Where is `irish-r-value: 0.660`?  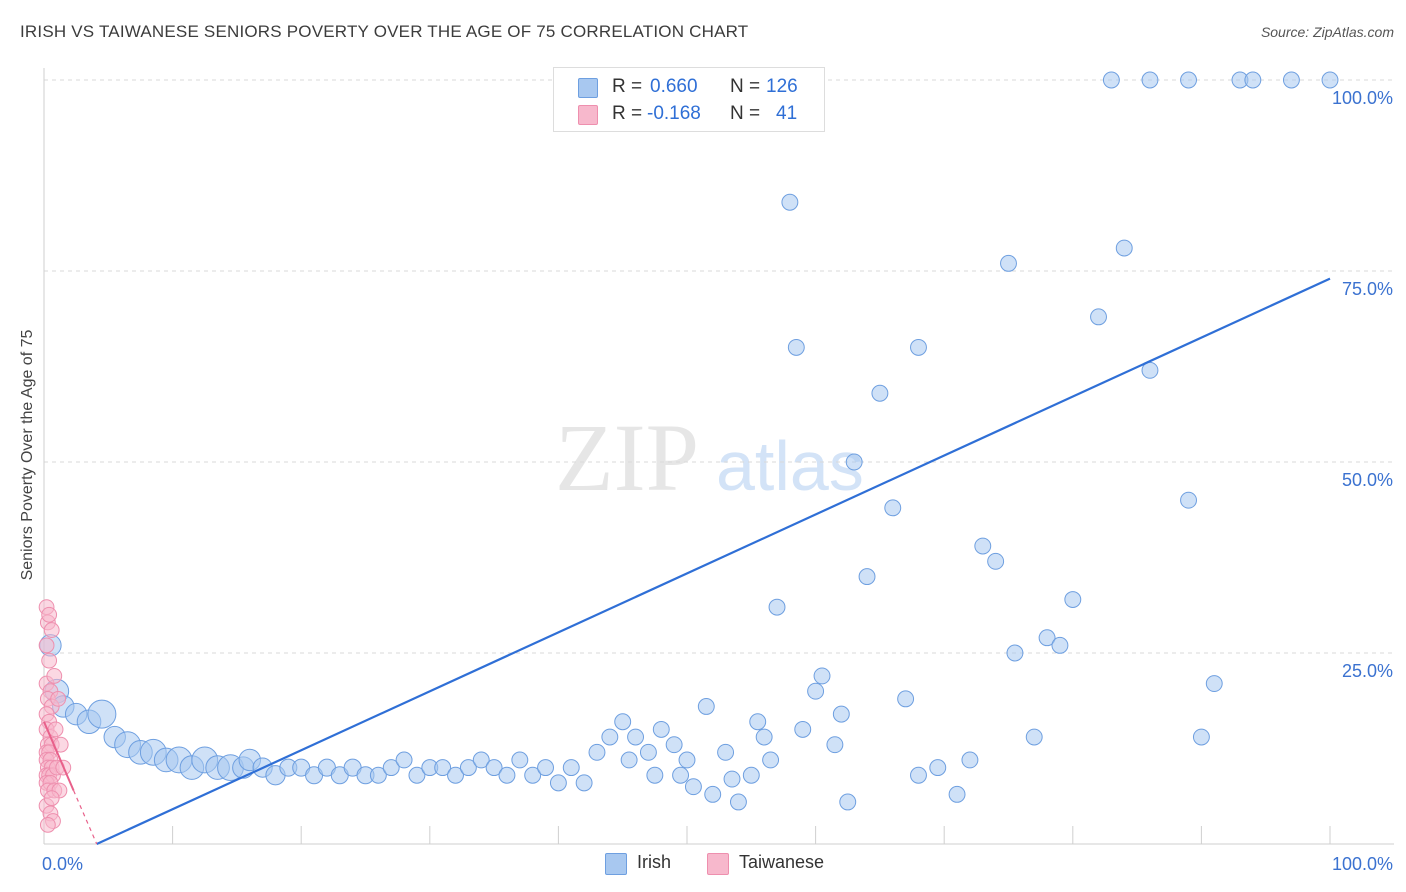
irish-r-value: 0.660 is located at coordinates (674, 86).